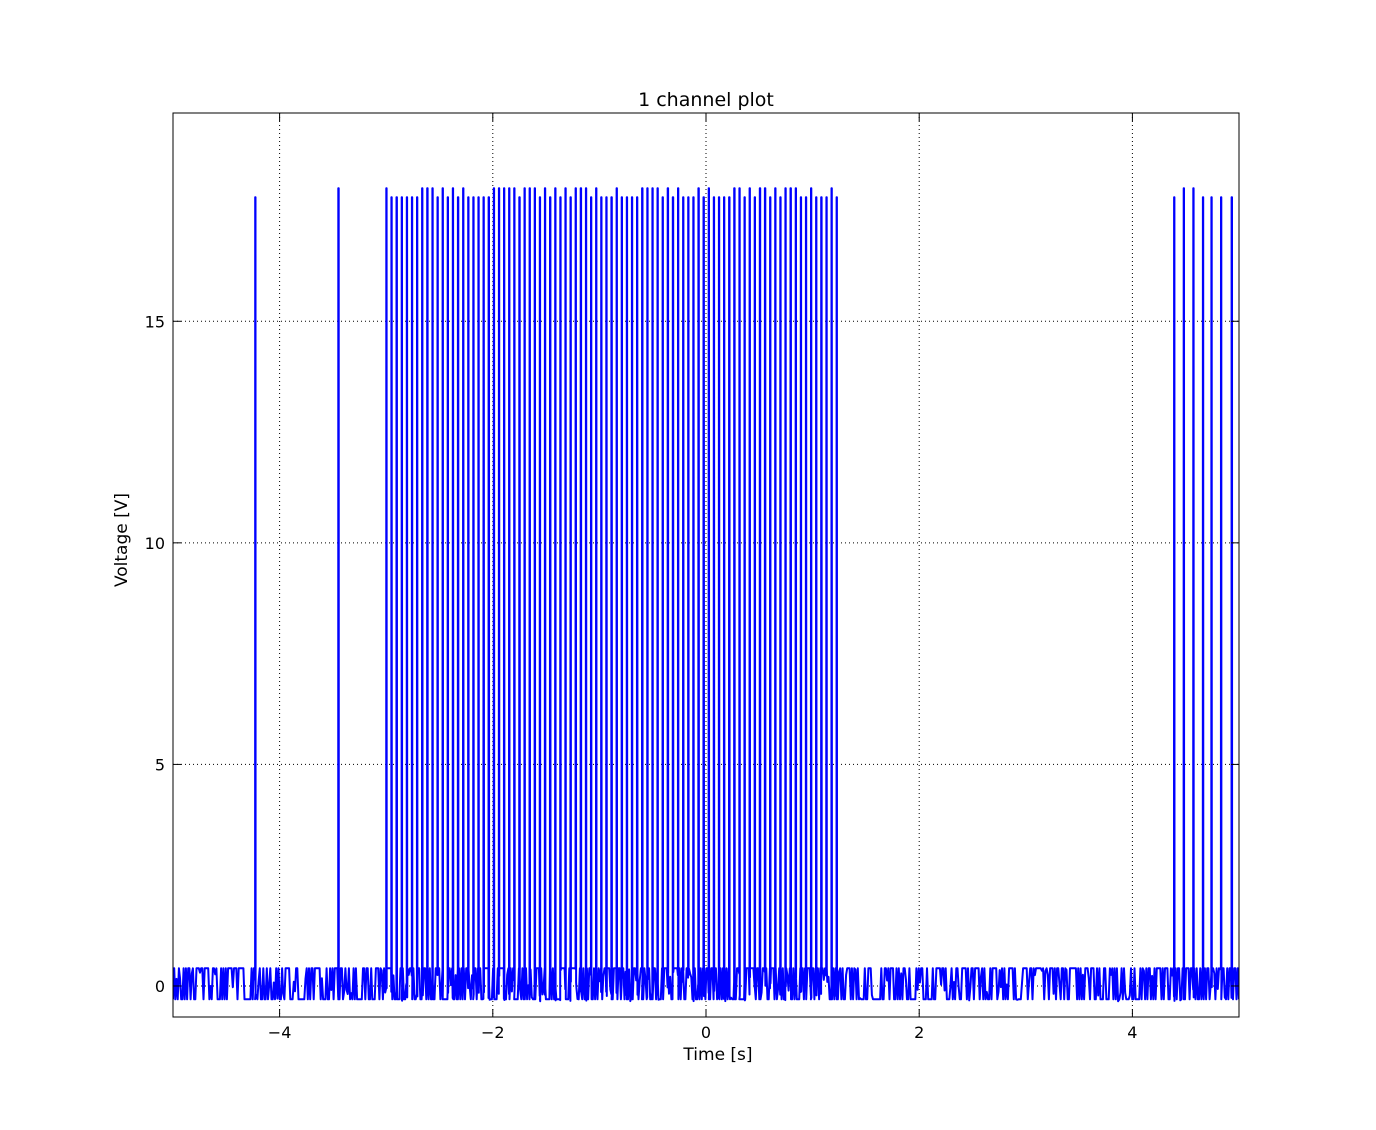 The width and height of the screenshot is (1376, 1130). What do you see at coordinates (160, 986) in the screenshot?
I see `y-tick-label: 0` at bounding box center [160, 986].